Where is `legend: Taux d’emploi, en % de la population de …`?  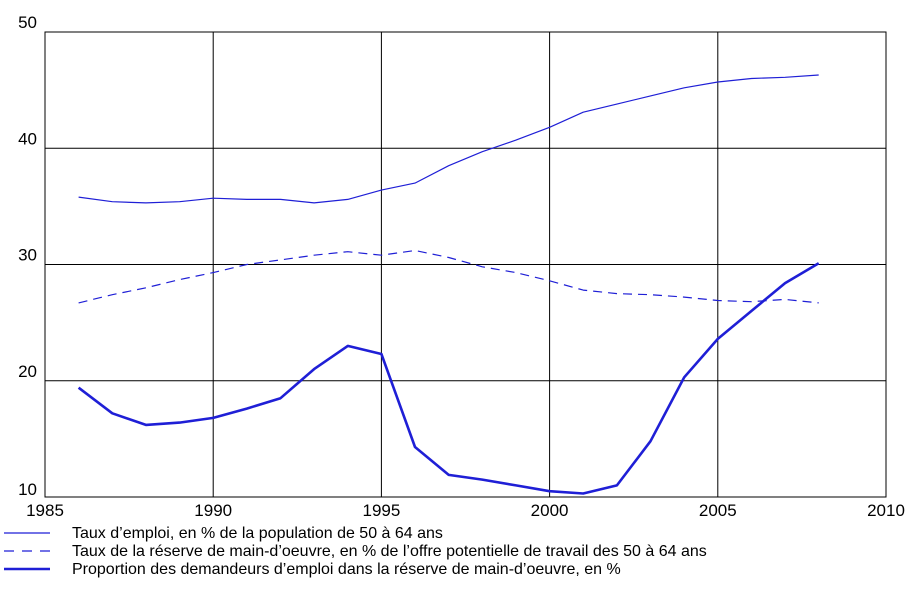
legend: Taux d’emploi, en % de la population de … is located at coordinates (355, 551).